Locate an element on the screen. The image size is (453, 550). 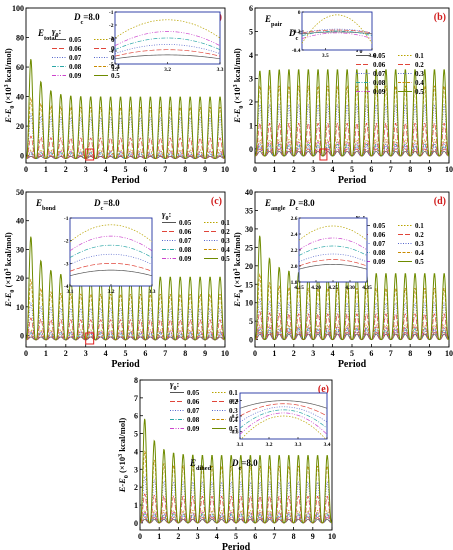
series-line-c-gamma-0.08 is located at coordinates (125, 336).